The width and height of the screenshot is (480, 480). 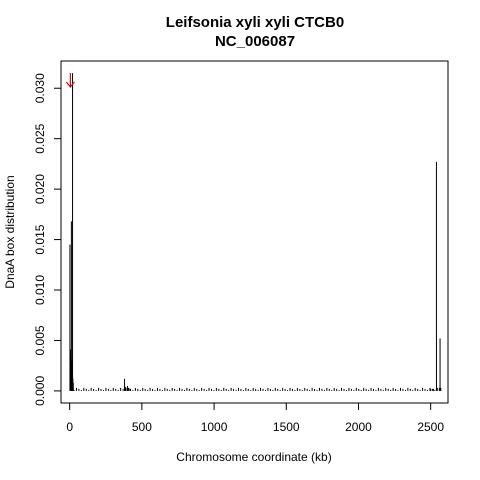 What do you see at coordinates (255, 41) in the screenshot?
I see `chart-subtitle: NC_006087` at bounding box center [255, 41].